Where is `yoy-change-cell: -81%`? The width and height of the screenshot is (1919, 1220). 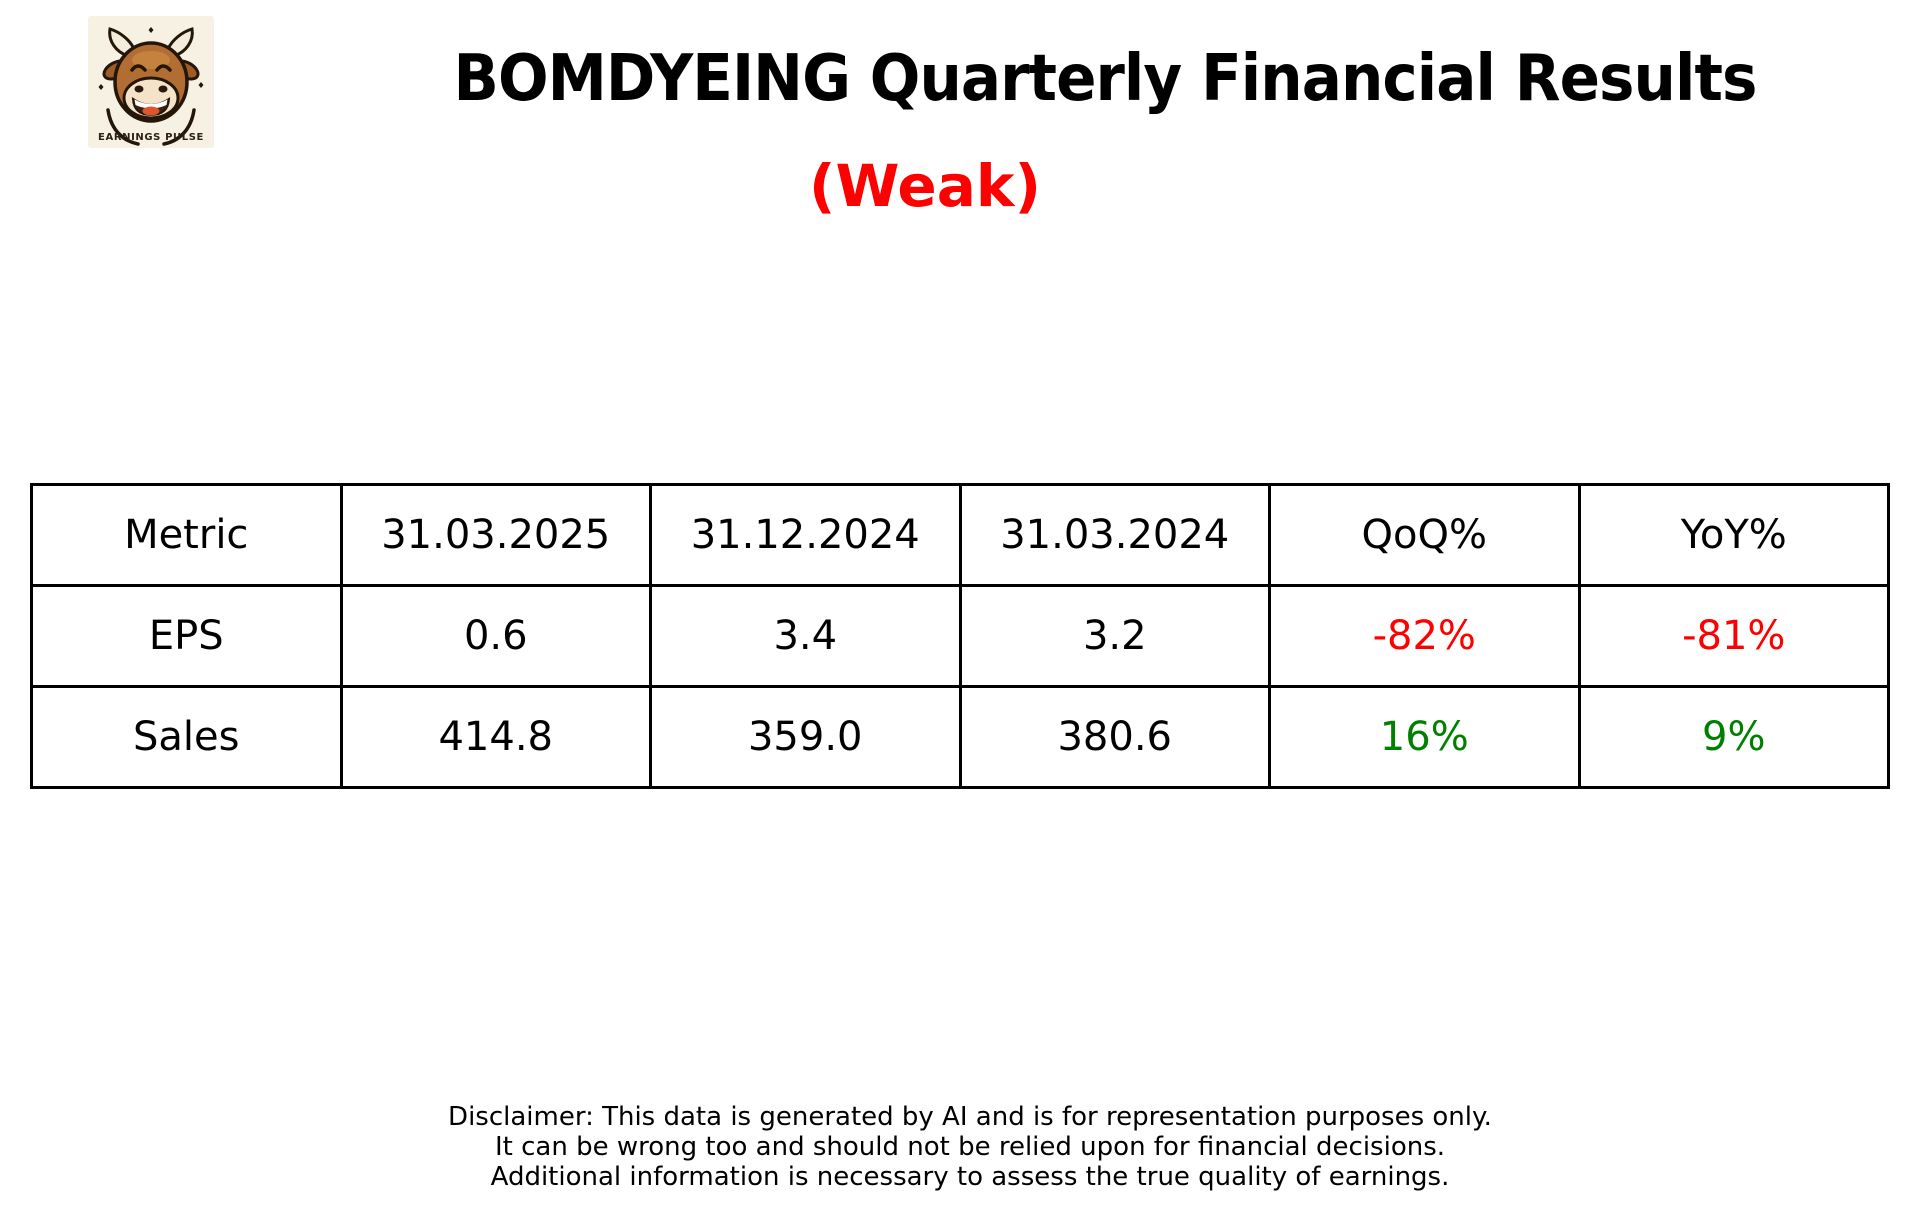
yoy-change-cell: -81% is located at coordinates (1733, 636).